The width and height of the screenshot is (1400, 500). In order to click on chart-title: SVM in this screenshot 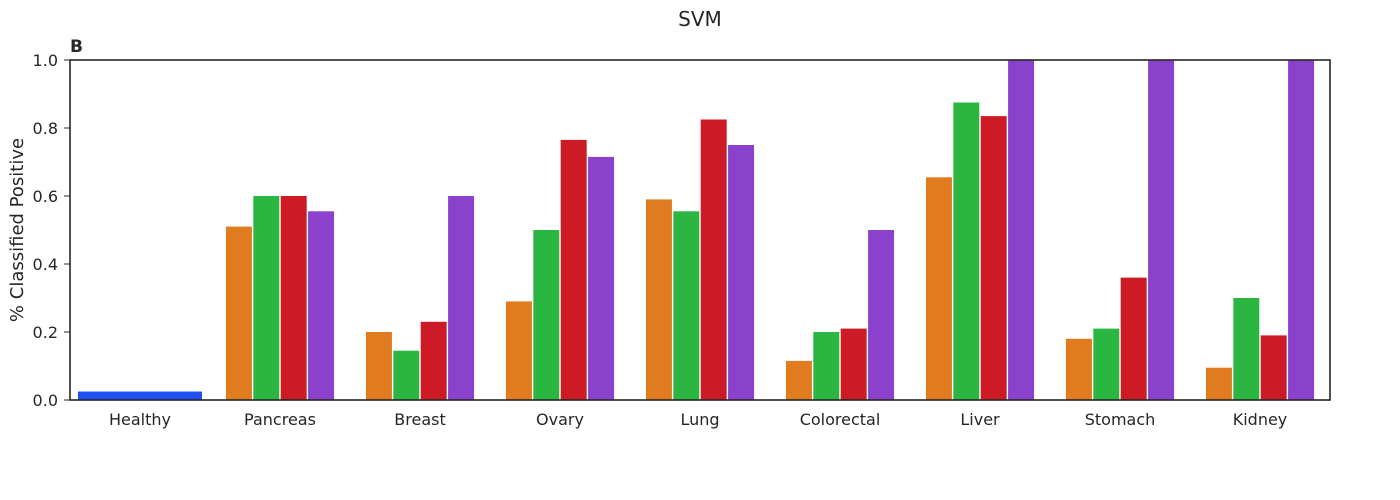, I will do `click(700, 19)`.